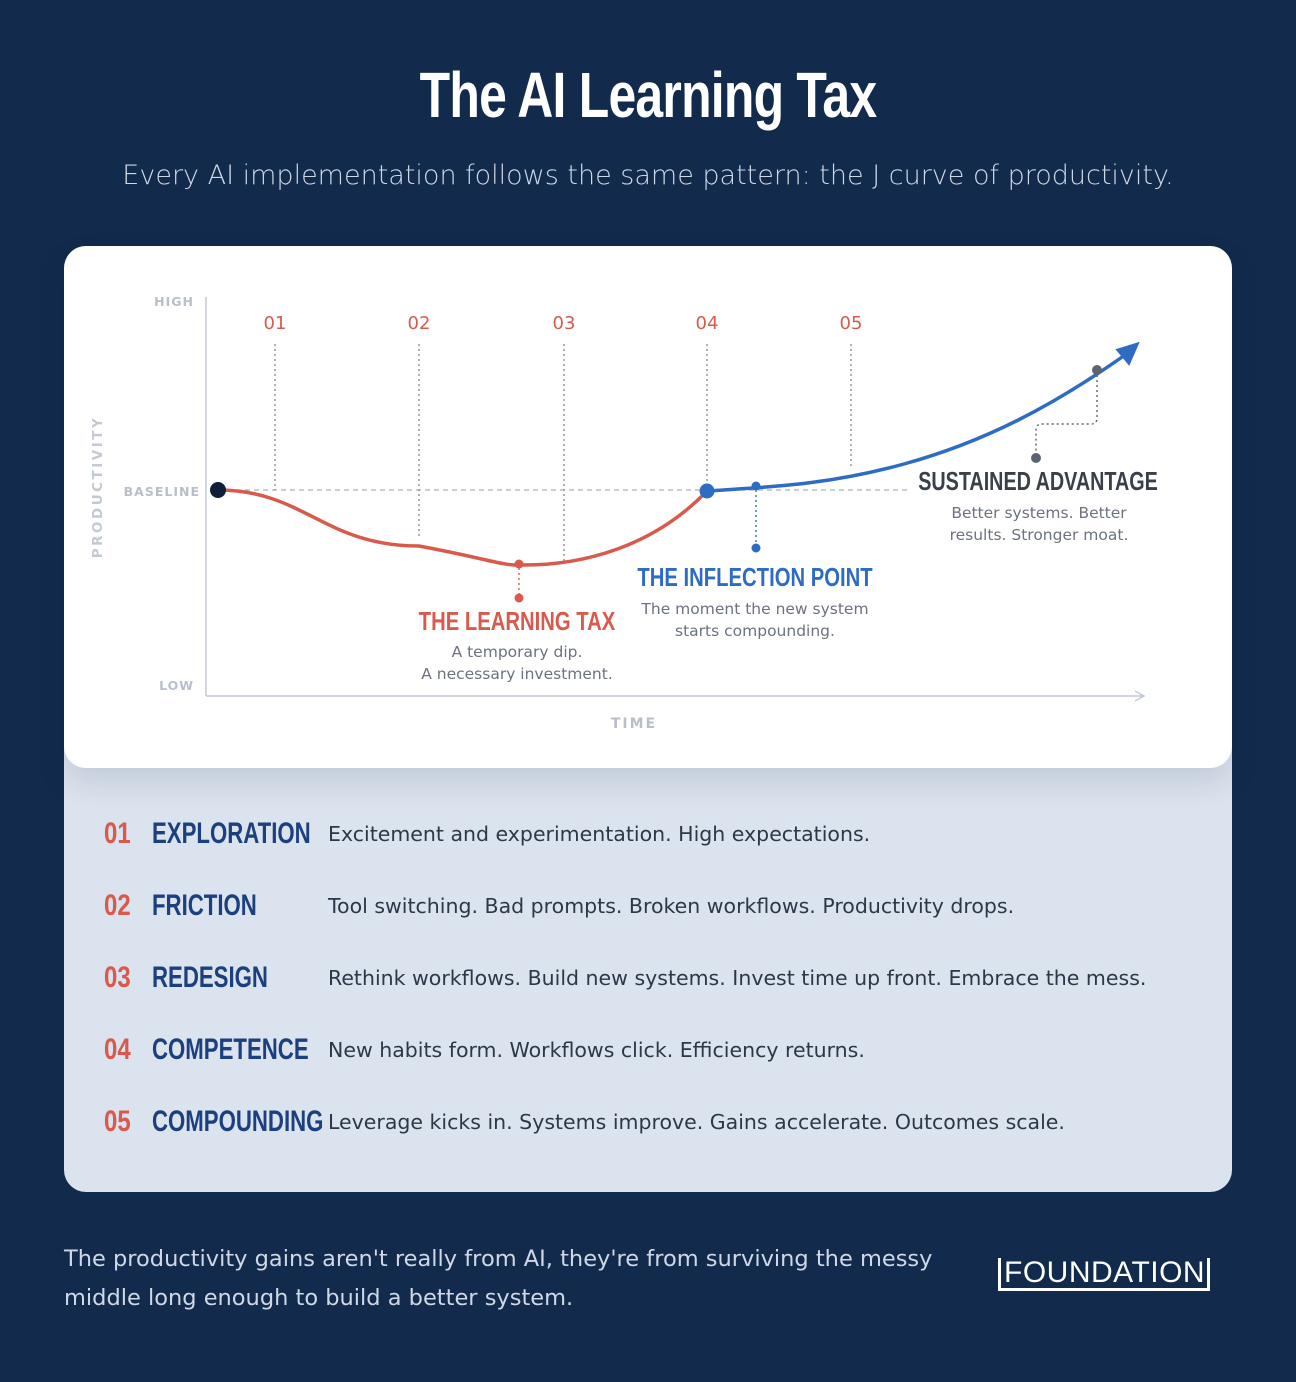 Image resolution: width=1296 pixels, height=1382 pixels. What do you see at coordinates (707, 323) in the screenshot?
I see `phase-marker-04: 04` at bounding box center [707, 323].